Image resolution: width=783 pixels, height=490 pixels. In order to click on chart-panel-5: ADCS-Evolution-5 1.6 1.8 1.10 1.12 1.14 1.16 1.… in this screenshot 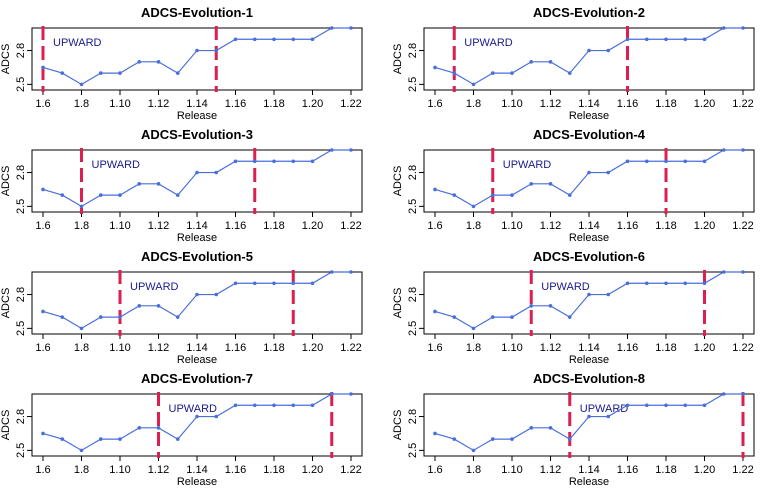, I will do `click(181, 307)`.